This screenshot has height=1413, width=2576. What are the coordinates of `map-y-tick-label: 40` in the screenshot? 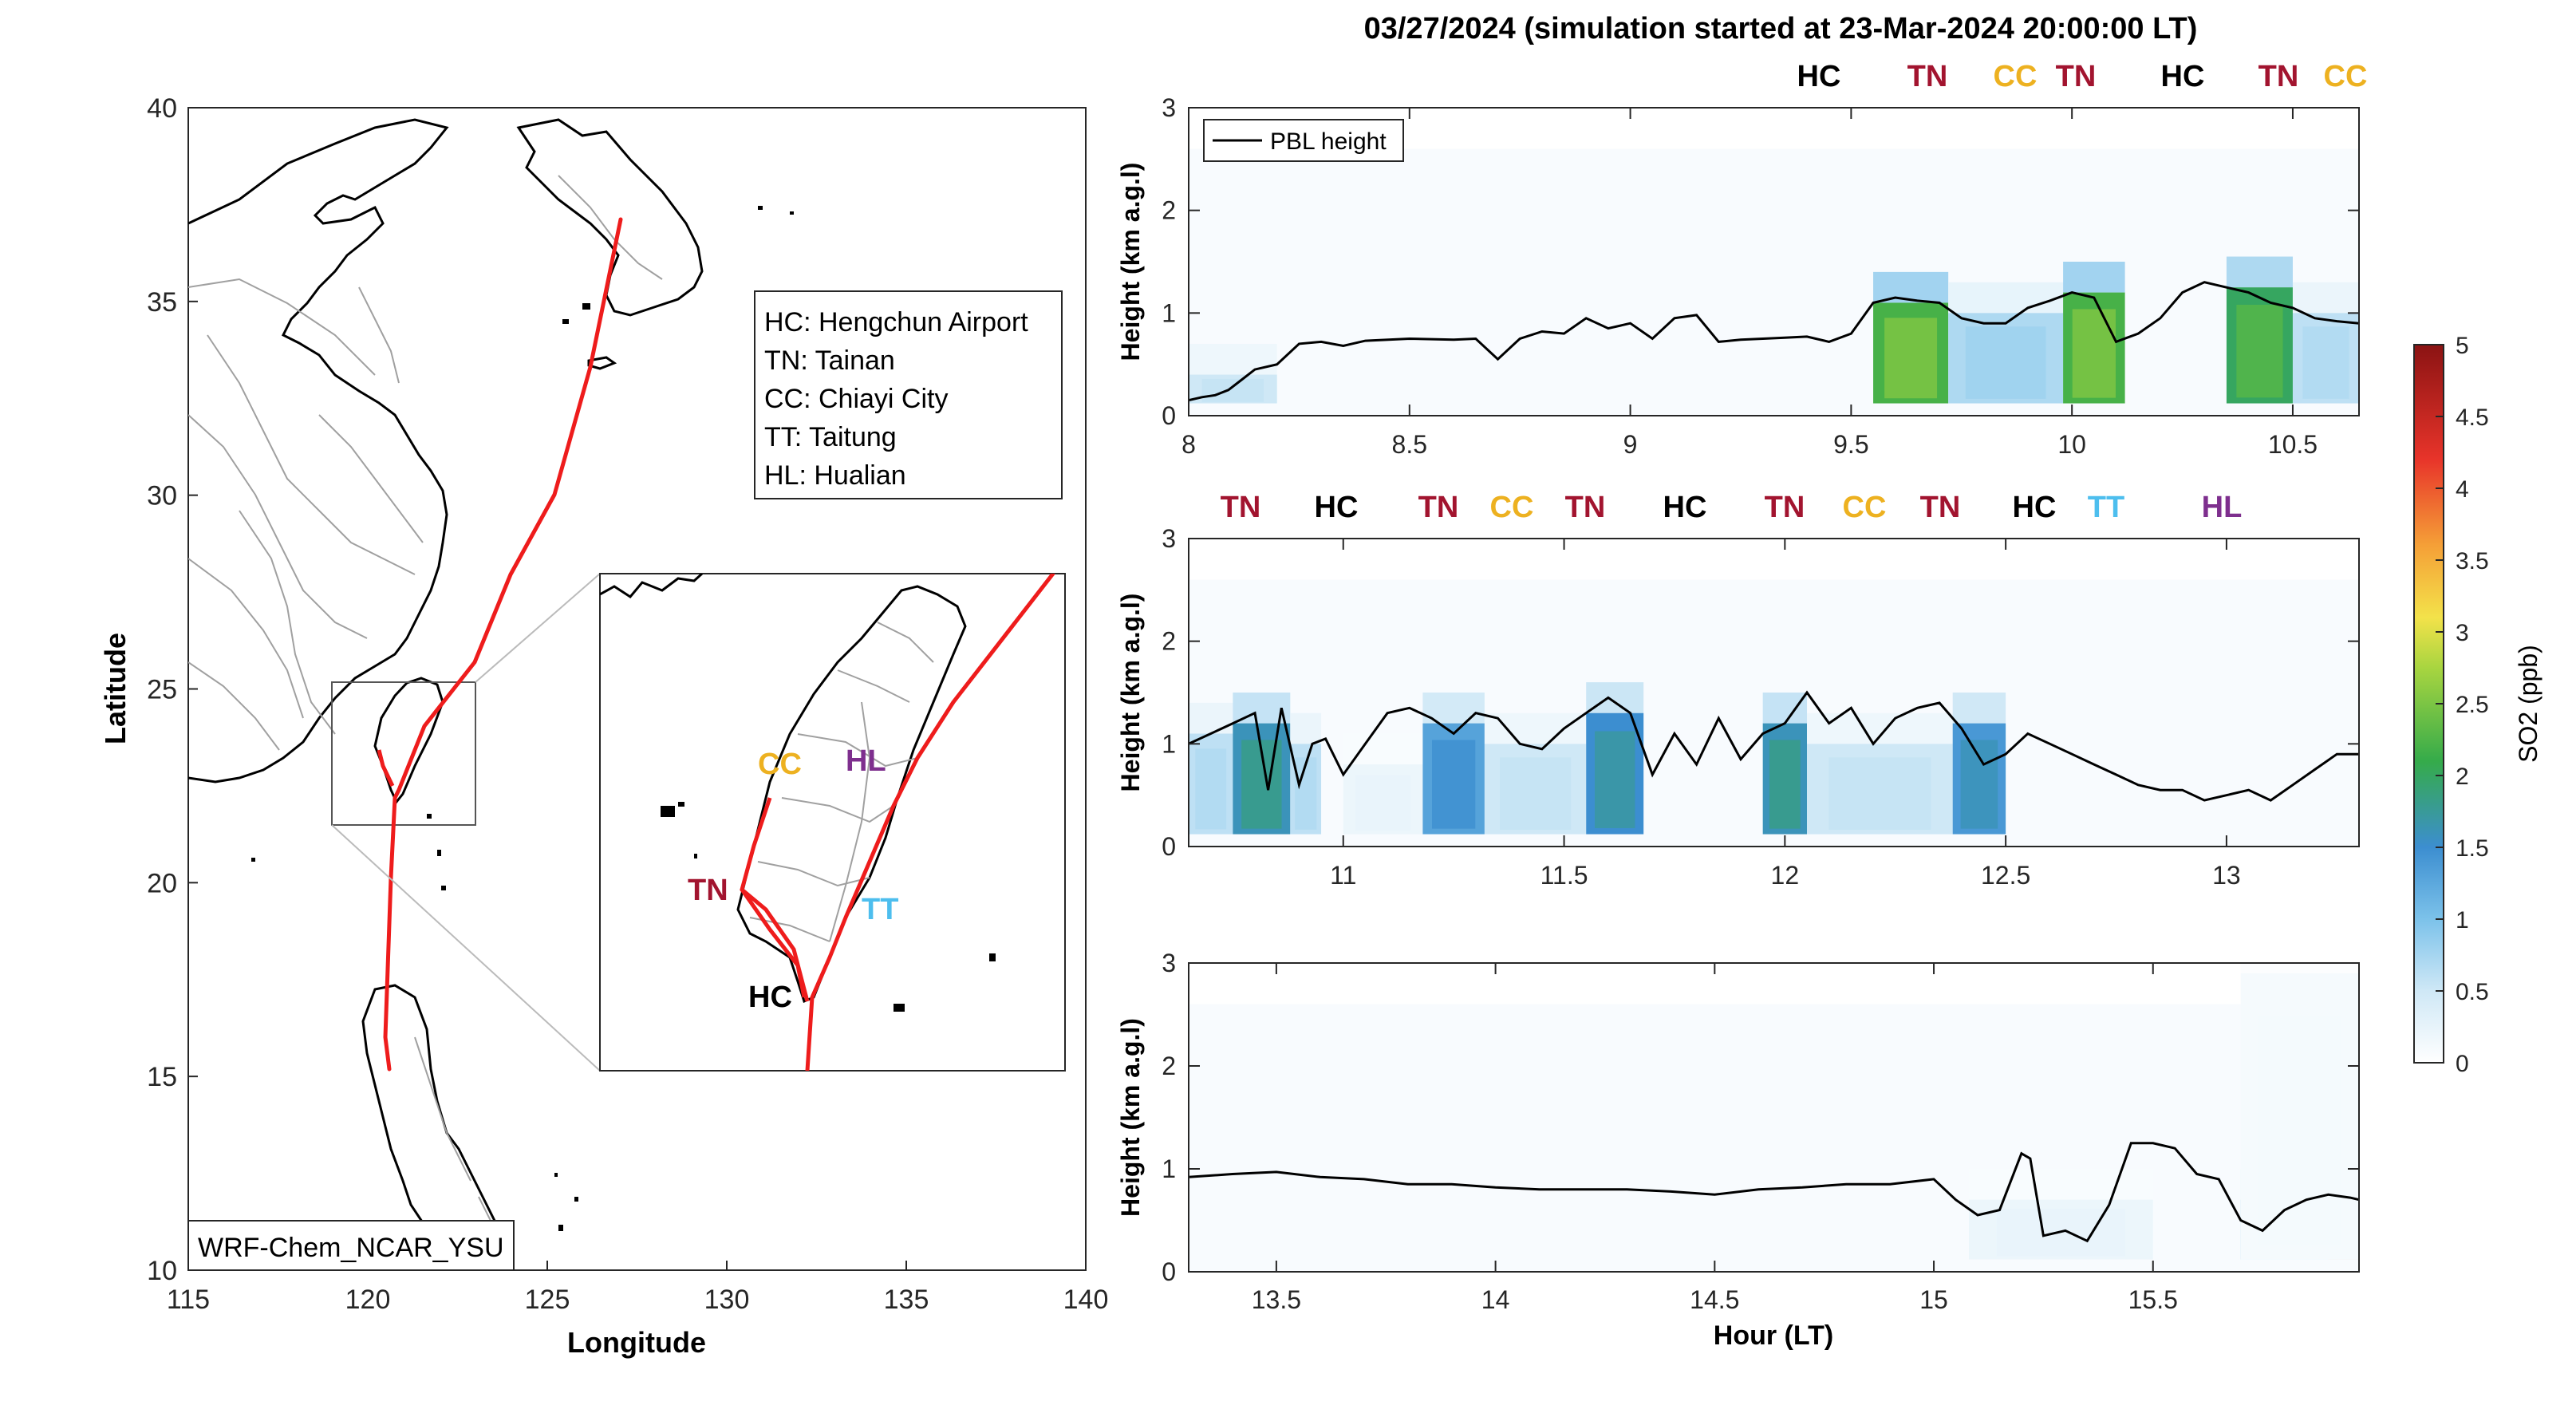 It's located at (162, 108).